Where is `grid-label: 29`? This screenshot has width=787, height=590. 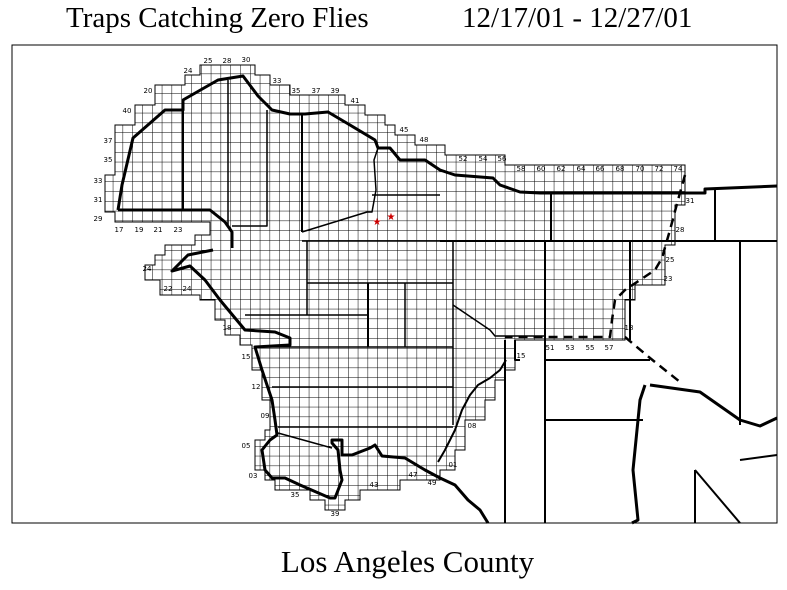
grid-label: 29 is located at coordinates (98, 219).